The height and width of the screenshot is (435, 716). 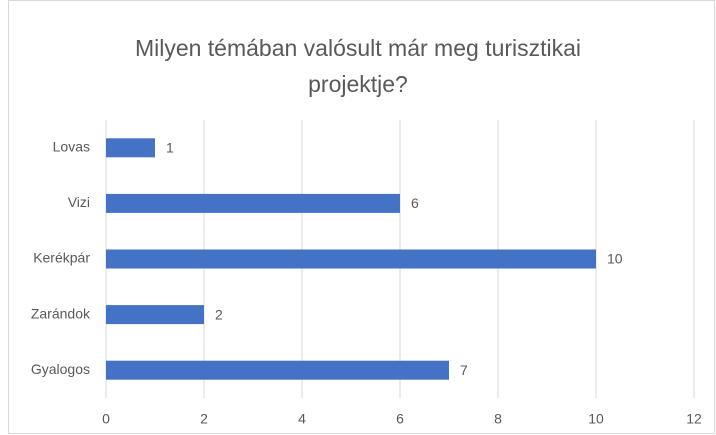 I want to click on x-tick-label: 6, so click(x=400, y=419).